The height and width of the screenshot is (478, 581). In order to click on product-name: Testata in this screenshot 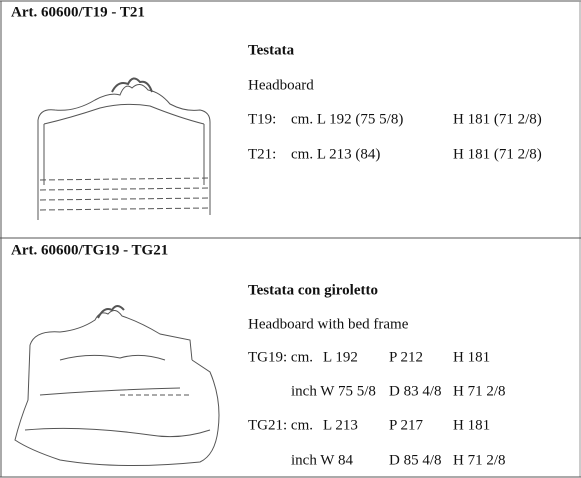, I will do `click(271, 50)`.